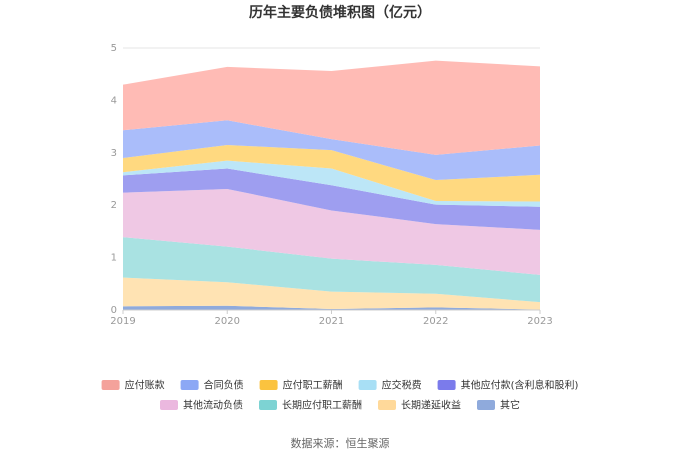 This screenshot has width=680, height=460. Describe the element at coordinates (402, 385) in the screenshot. I see `legend-label: 应交税费` at that location.